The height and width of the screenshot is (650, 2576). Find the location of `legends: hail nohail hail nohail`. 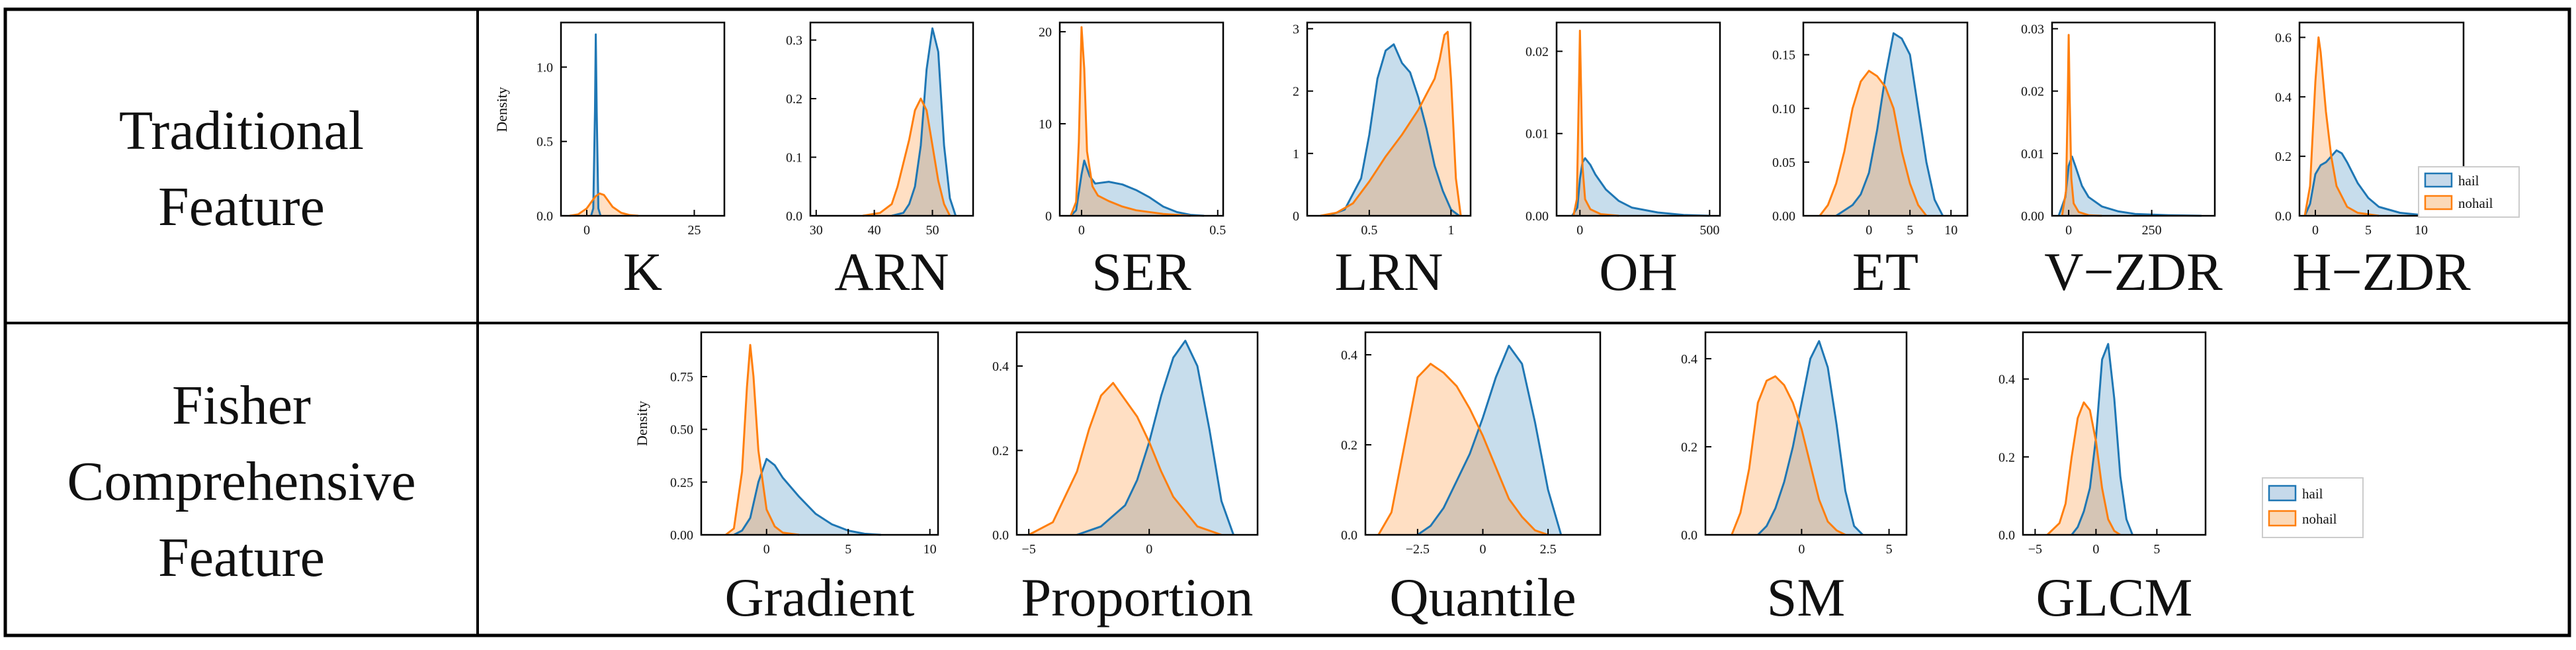

legends: hail nohail hail nohail is located at coordinates (2391, 352).